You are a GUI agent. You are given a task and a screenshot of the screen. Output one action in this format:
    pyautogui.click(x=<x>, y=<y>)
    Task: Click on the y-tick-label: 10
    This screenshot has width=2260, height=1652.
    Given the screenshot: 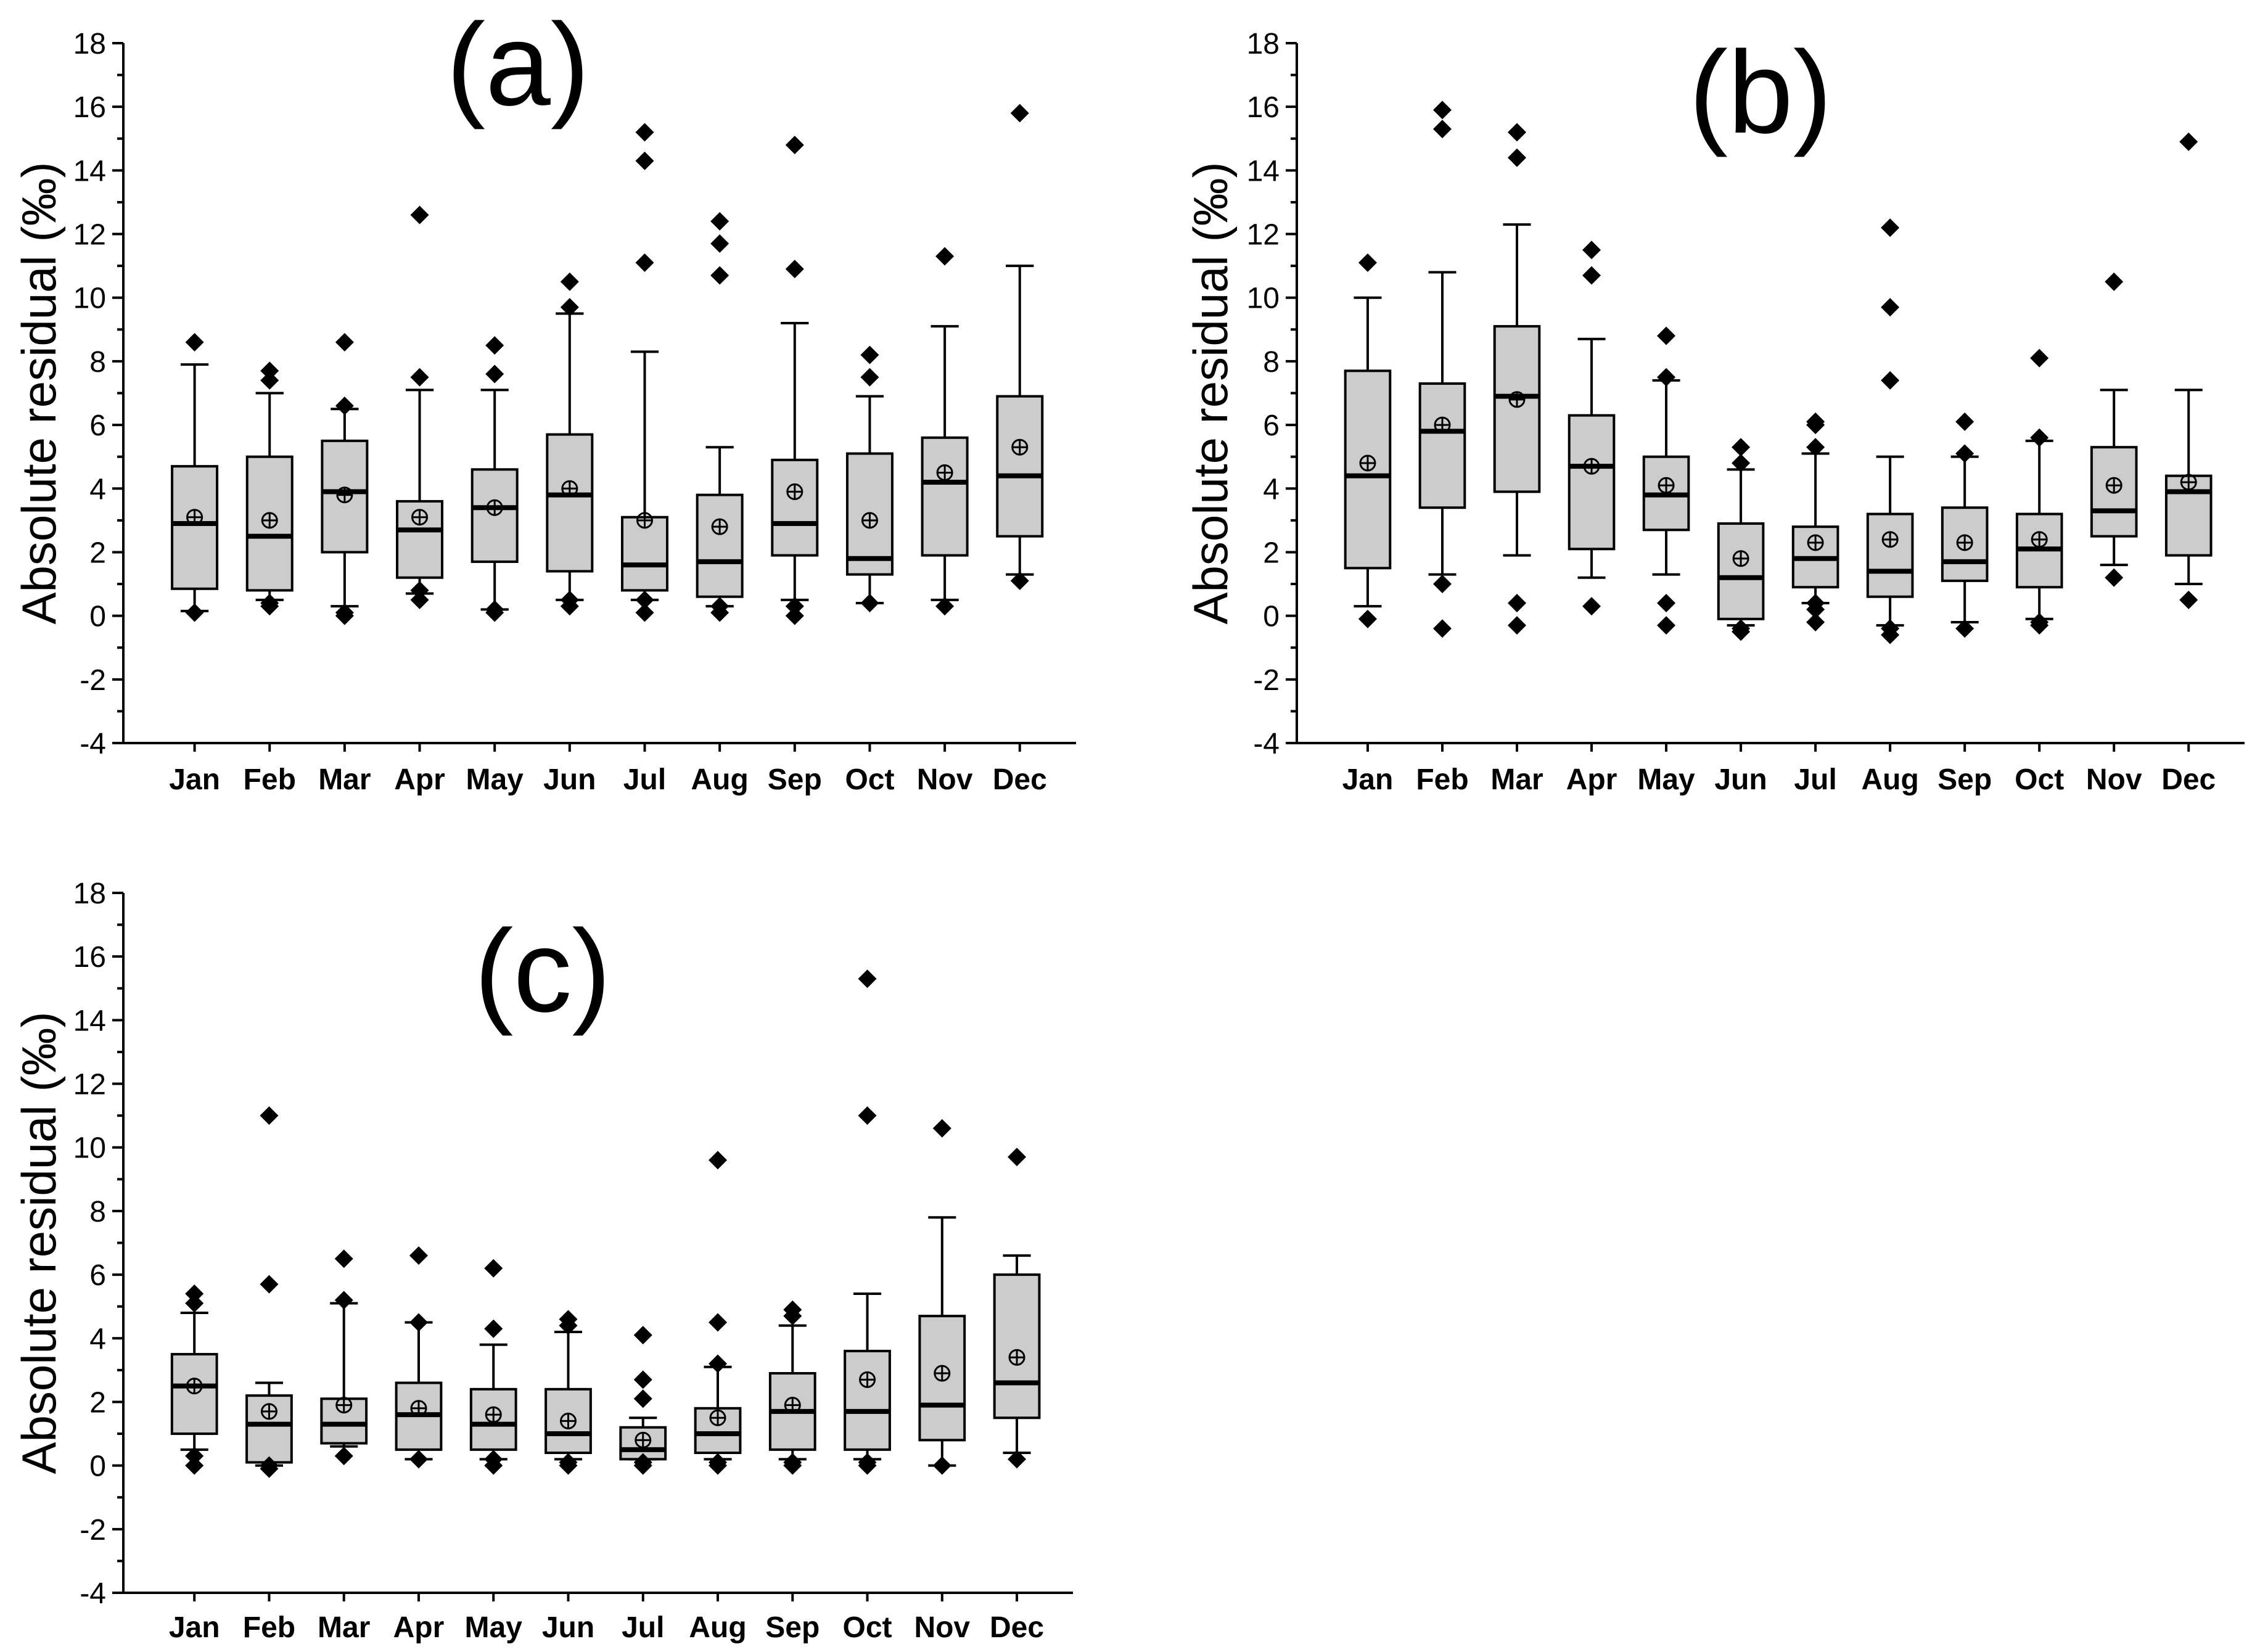 What is the action you would take?
    pyautogui.click(x=1263, y=298)
    